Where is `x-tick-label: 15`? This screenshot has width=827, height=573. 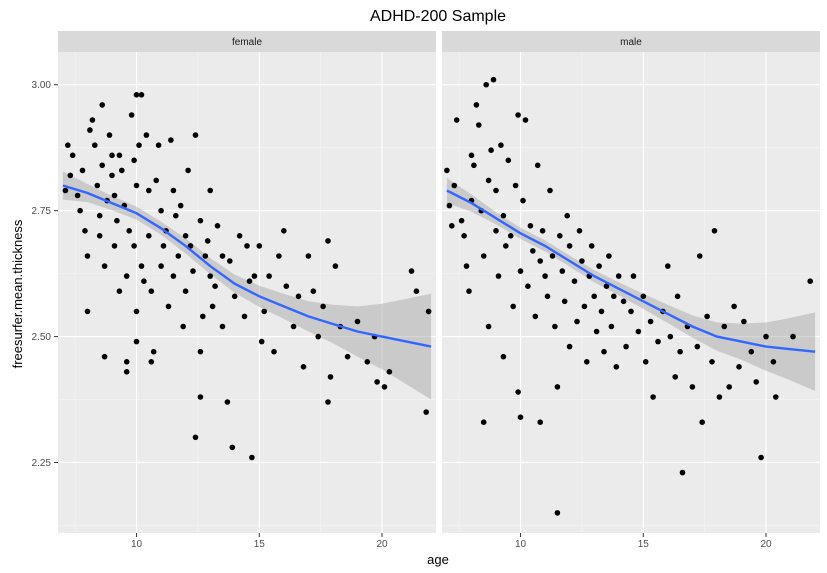
x-tick-label: 15 is located at coordinates (644, 544).